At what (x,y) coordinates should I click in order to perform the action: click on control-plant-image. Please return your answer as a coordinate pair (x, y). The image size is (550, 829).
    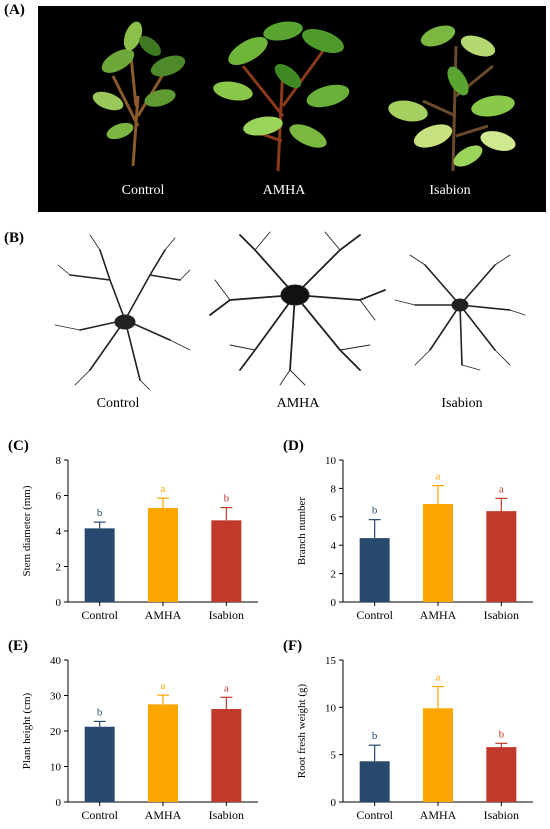
    Looking at the image, I should click on (139, 94).